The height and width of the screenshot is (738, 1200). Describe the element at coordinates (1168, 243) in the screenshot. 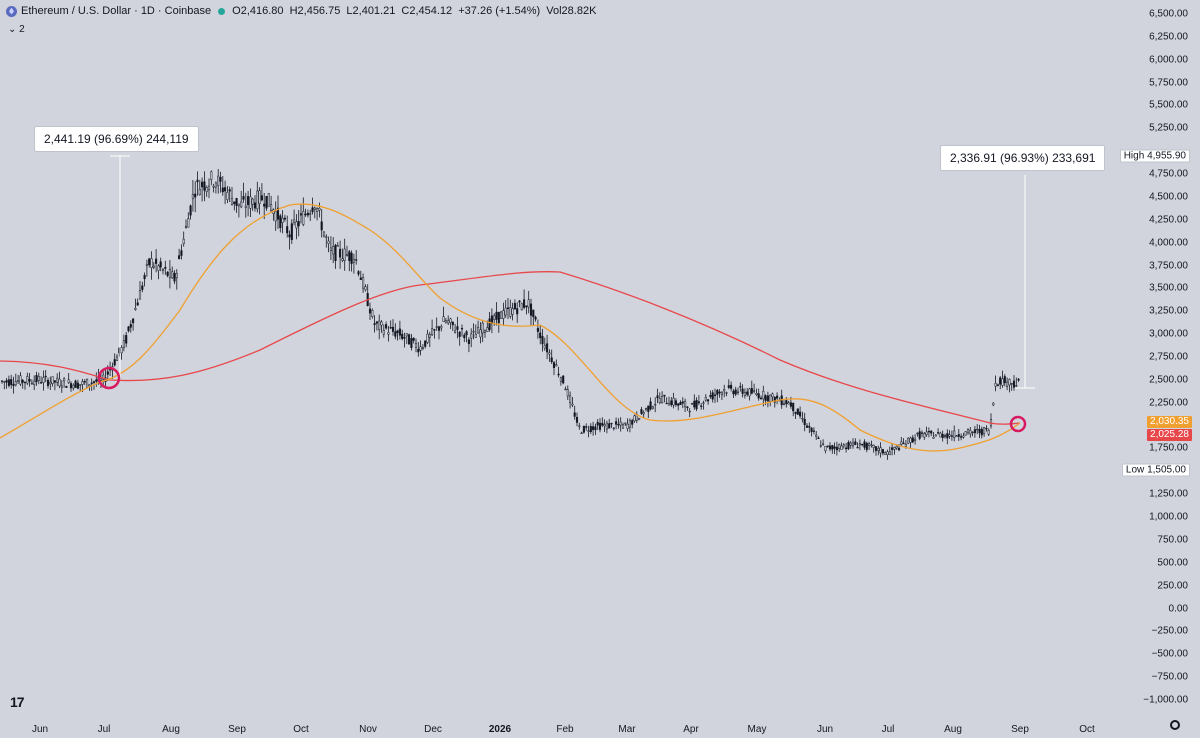

I see `price-axis-label: 4,000.00` at that location.